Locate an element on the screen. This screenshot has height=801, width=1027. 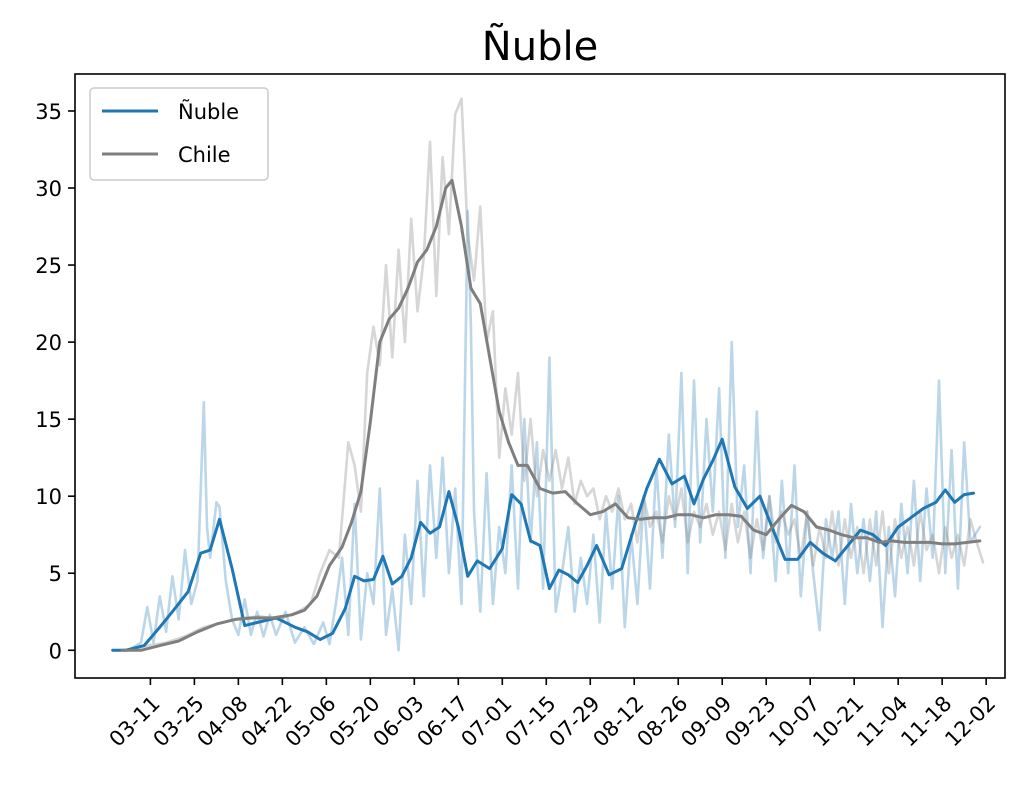
y-axis: 0 5 10 15 20 25 30 35 is located at coordinates (55, 381).